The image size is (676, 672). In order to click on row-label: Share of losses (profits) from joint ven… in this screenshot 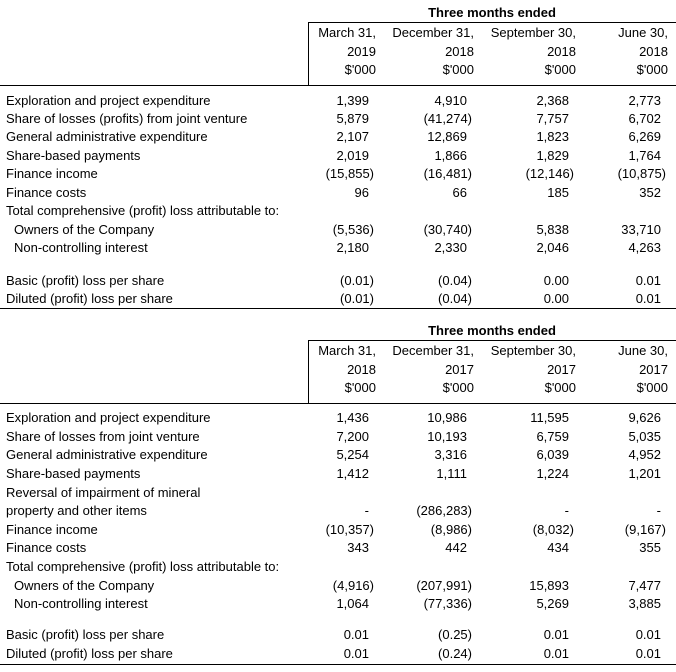, I will do `click(127, 118)`.